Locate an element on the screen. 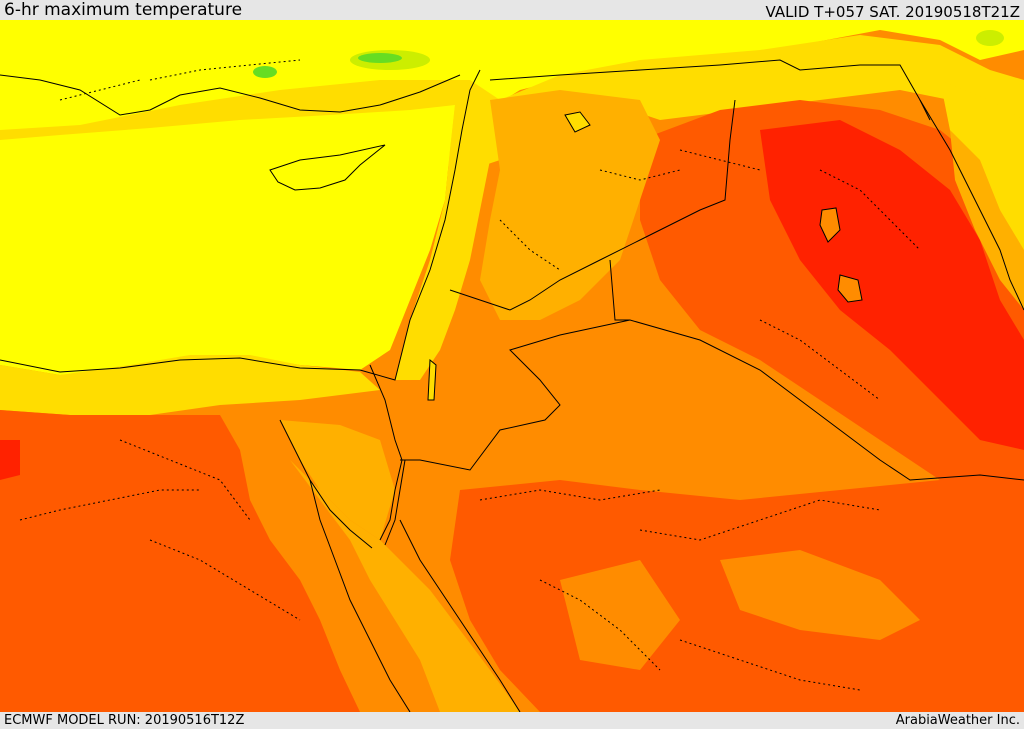 The width and height of the screenshot is (1024, 729). border-iraq-syria-south is located at coordinates (592, 205).